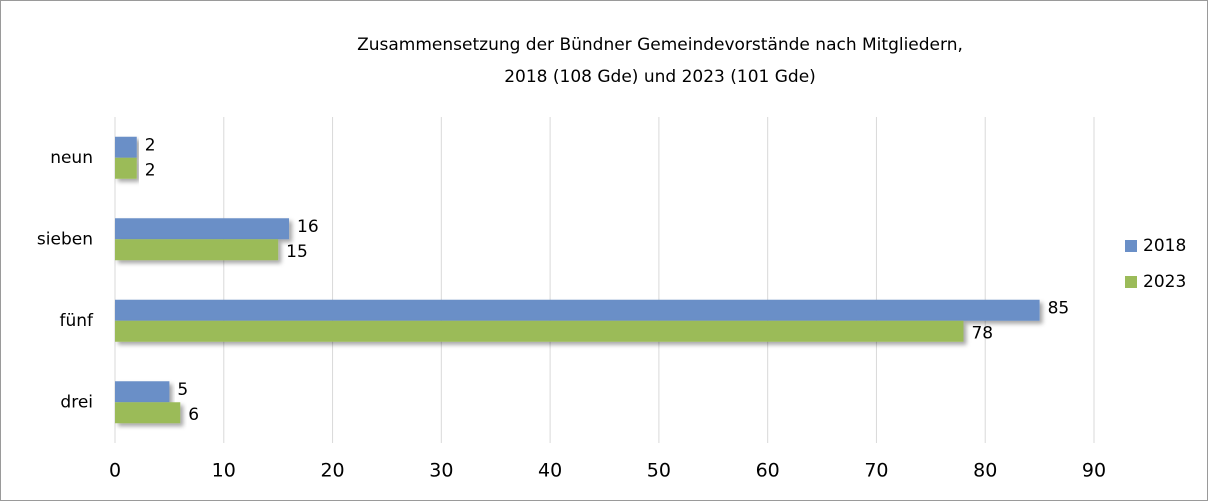  Describe the element at coordinates (985, 471) in the screenshot. I see `x-tick-label: 80` at that location.